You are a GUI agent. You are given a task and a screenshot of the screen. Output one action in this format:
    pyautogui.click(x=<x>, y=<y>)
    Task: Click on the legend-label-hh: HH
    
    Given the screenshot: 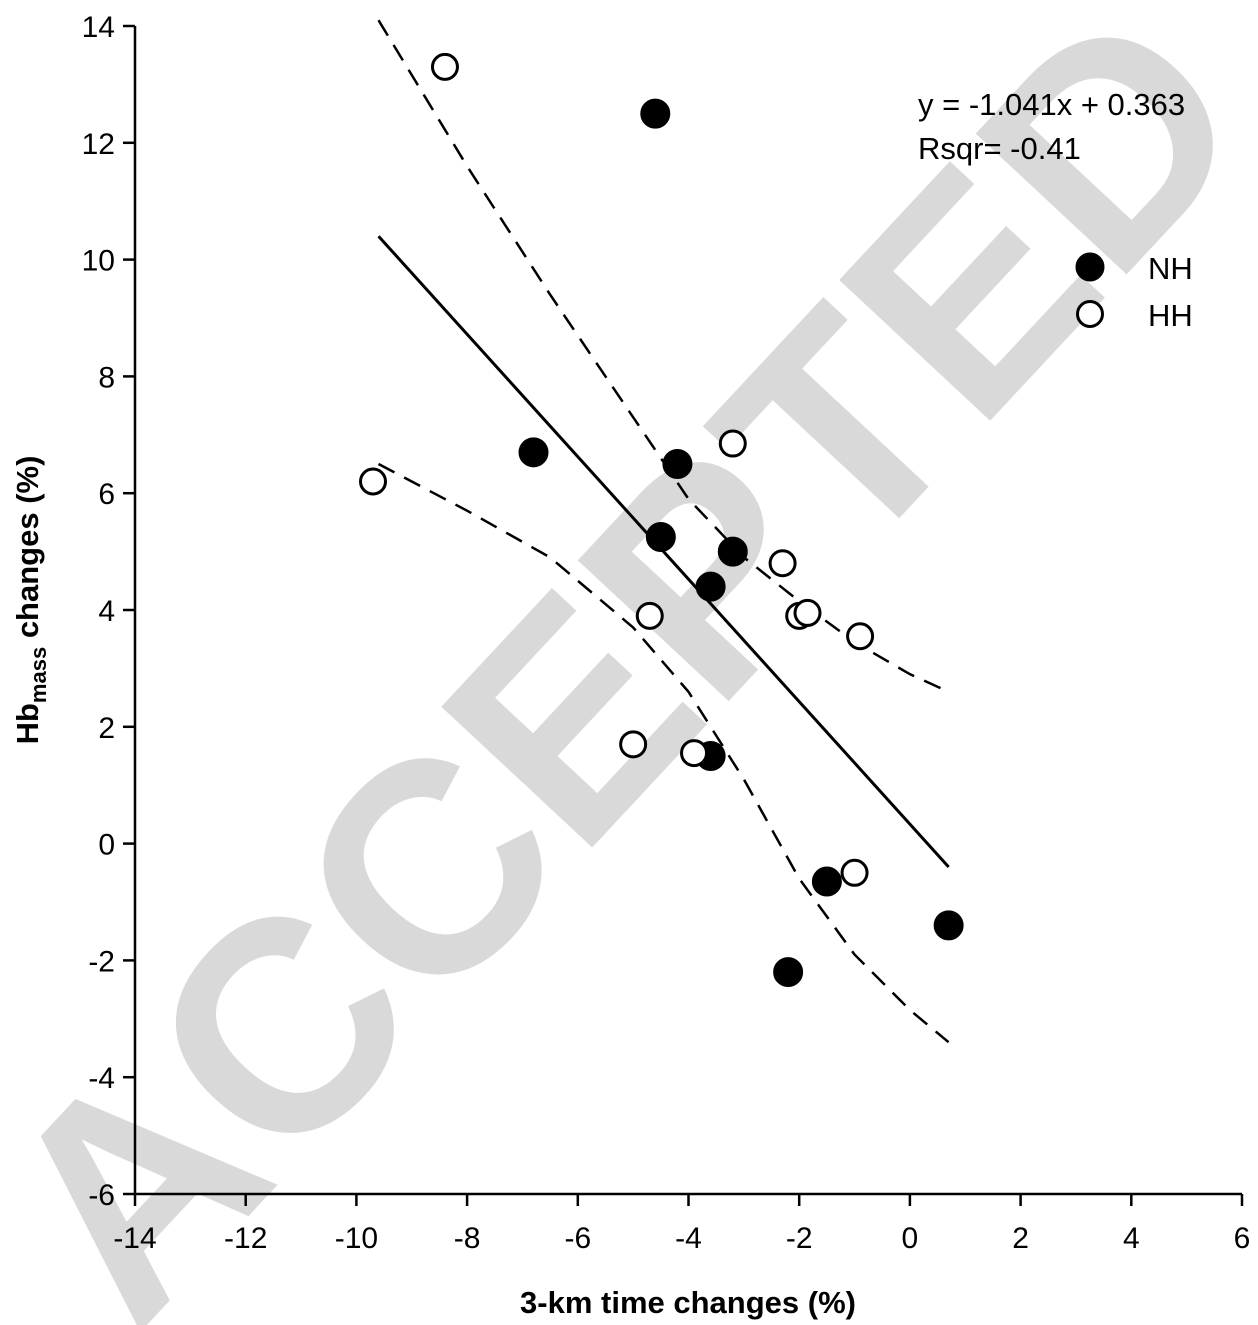 What is the action you would take?
    pyautogui.click(x=1170, y=315)
    